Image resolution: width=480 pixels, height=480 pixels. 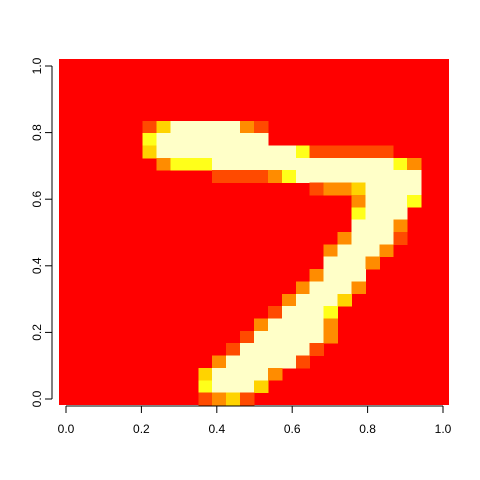 I want to click on x-tick-label: 0.0, so click(x=66, y=429).